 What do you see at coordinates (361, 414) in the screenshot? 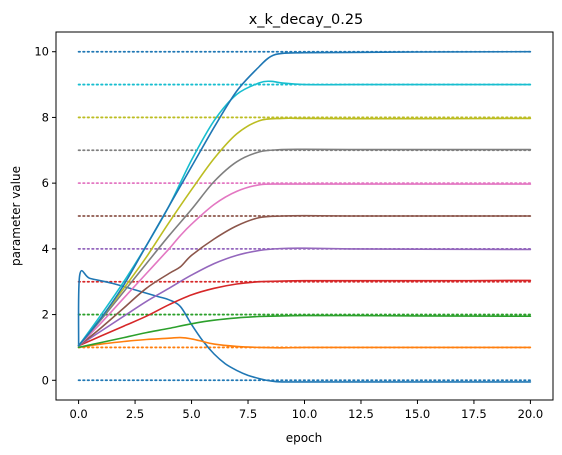
I see `x-tick-label: 12.5` at bounding box center [361, 414].